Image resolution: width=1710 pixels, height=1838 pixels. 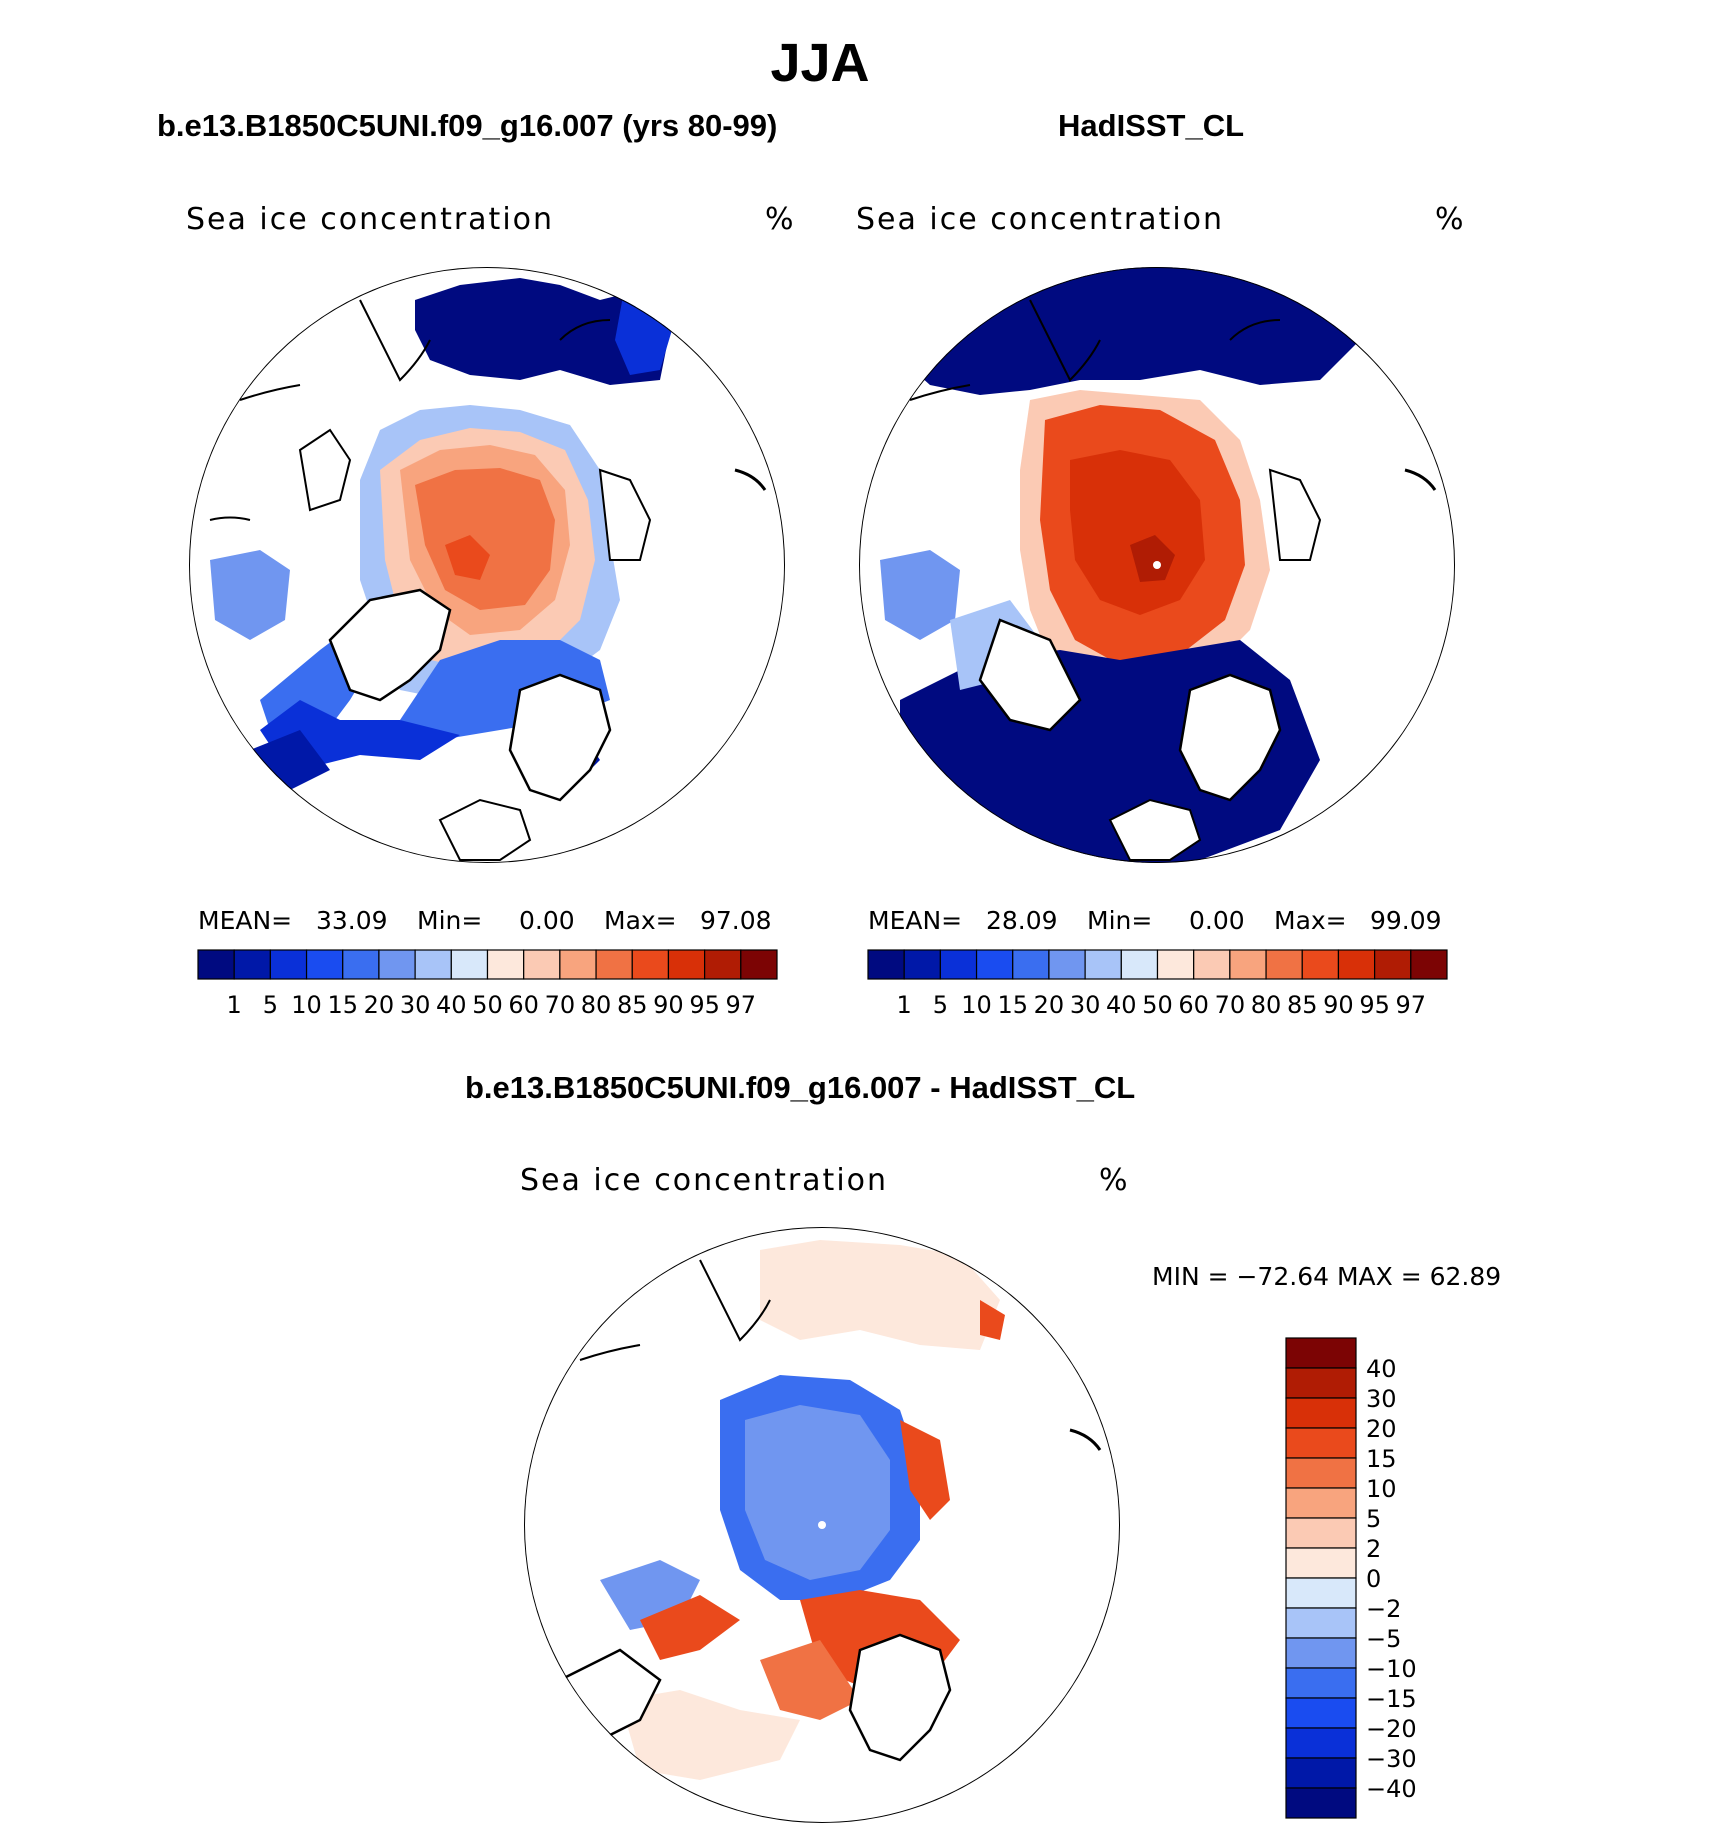 I want to click on diff-panel-colorbar-tick-label: −40, so click(x=1391, y=1789).